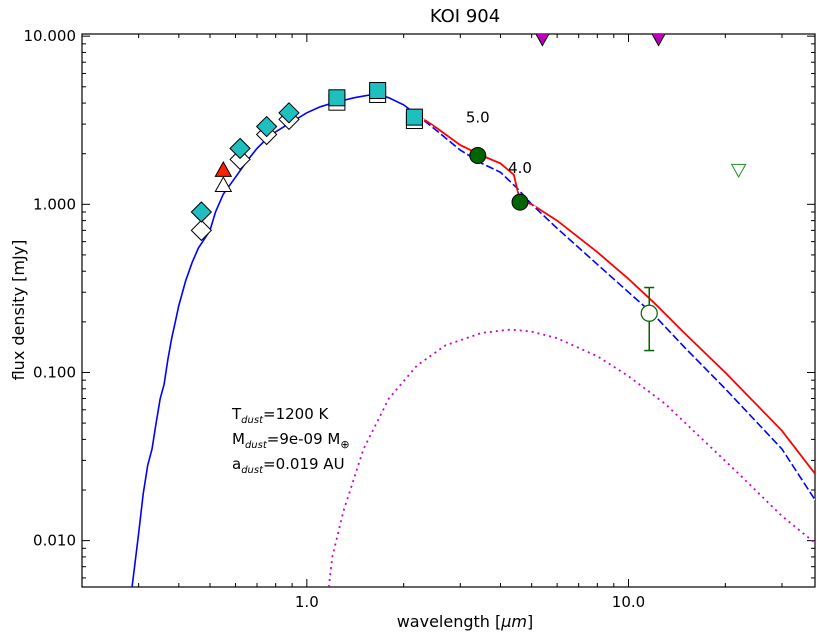 This screenshot has width=817, height=635. I want to click on x-axis-label-prefix: wavelength [, so click(449, 621).